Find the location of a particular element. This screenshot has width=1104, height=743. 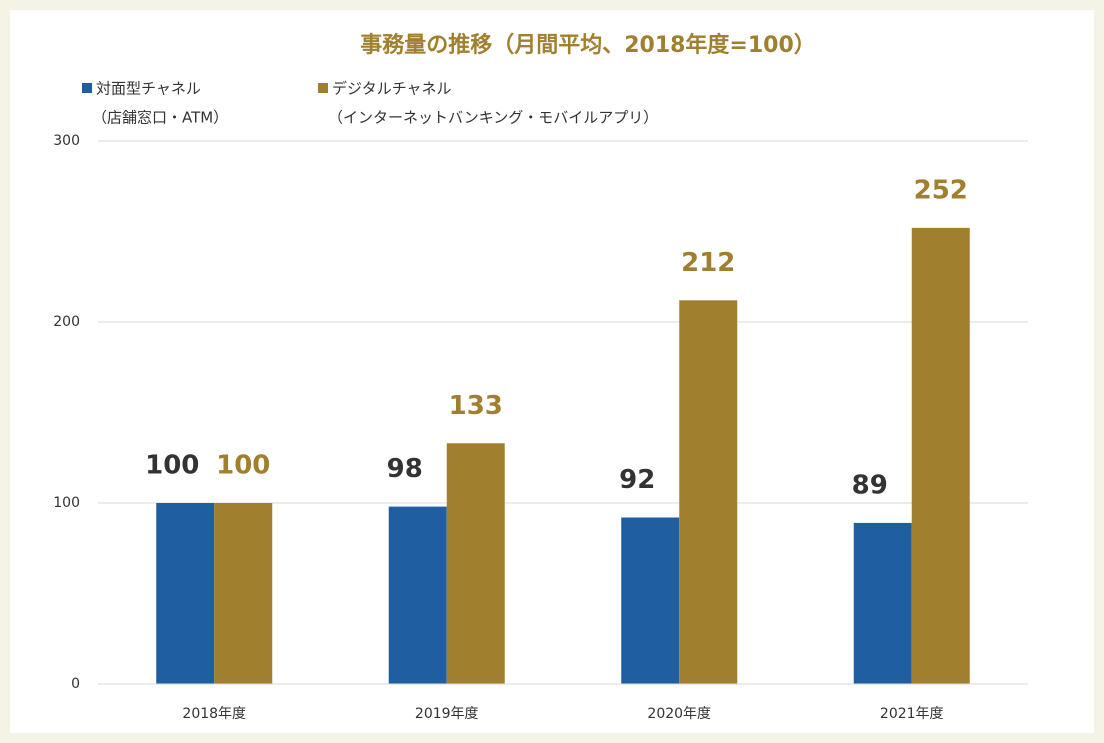

y-tick-label: 200 is located at coordinates (66, 322).